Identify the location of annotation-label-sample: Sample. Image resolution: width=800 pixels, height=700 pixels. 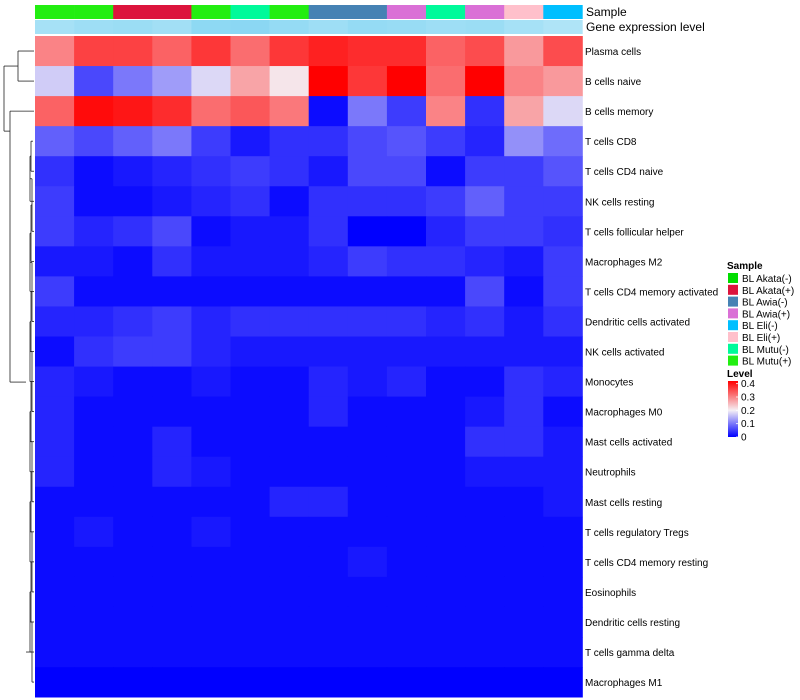
(606, 12).